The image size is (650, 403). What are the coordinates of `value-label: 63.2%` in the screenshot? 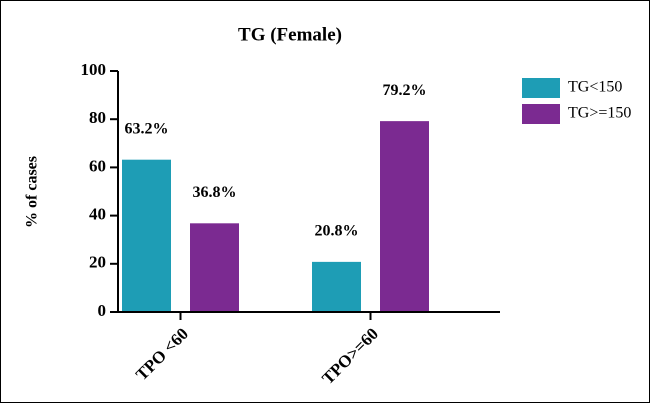 It's located at (147, 128).